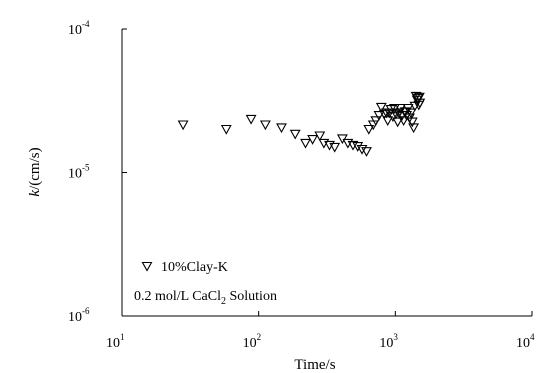 The width and height of the screenshot is (541, 373). Describe the element at coordinates (223, 301) in the screenshot. I see `legend-note-subscript: 2` at that location.